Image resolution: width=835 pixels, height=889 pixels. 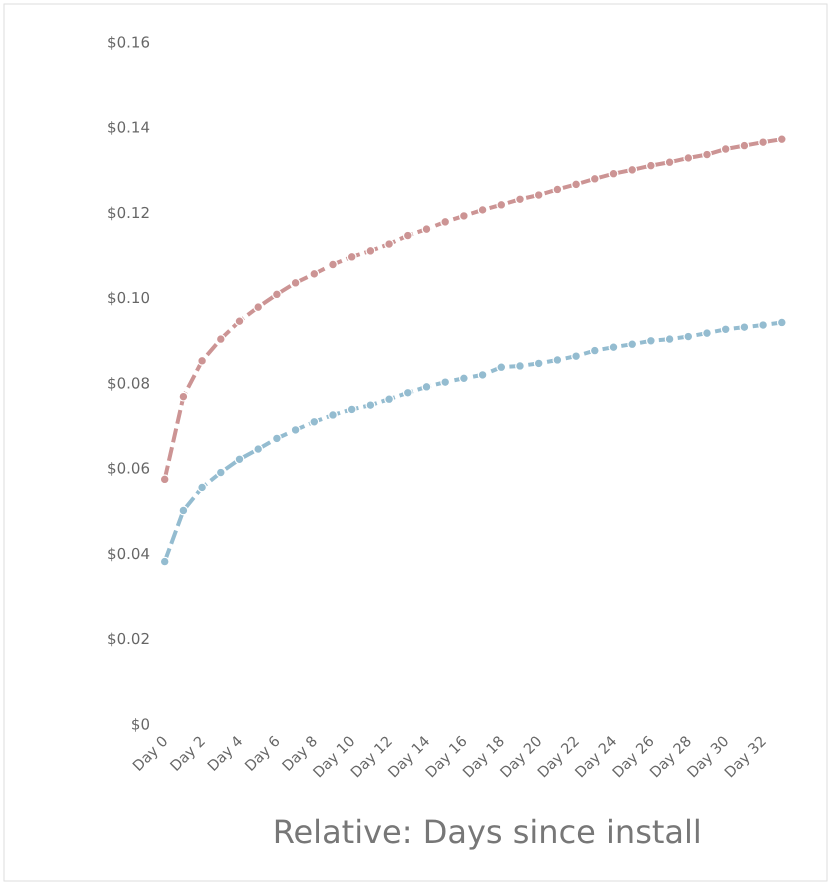 What do you see at coordinates (128, 127) in the screenshot?
I see `y-tick-label: $0.14` at bounding box center [128, 127].